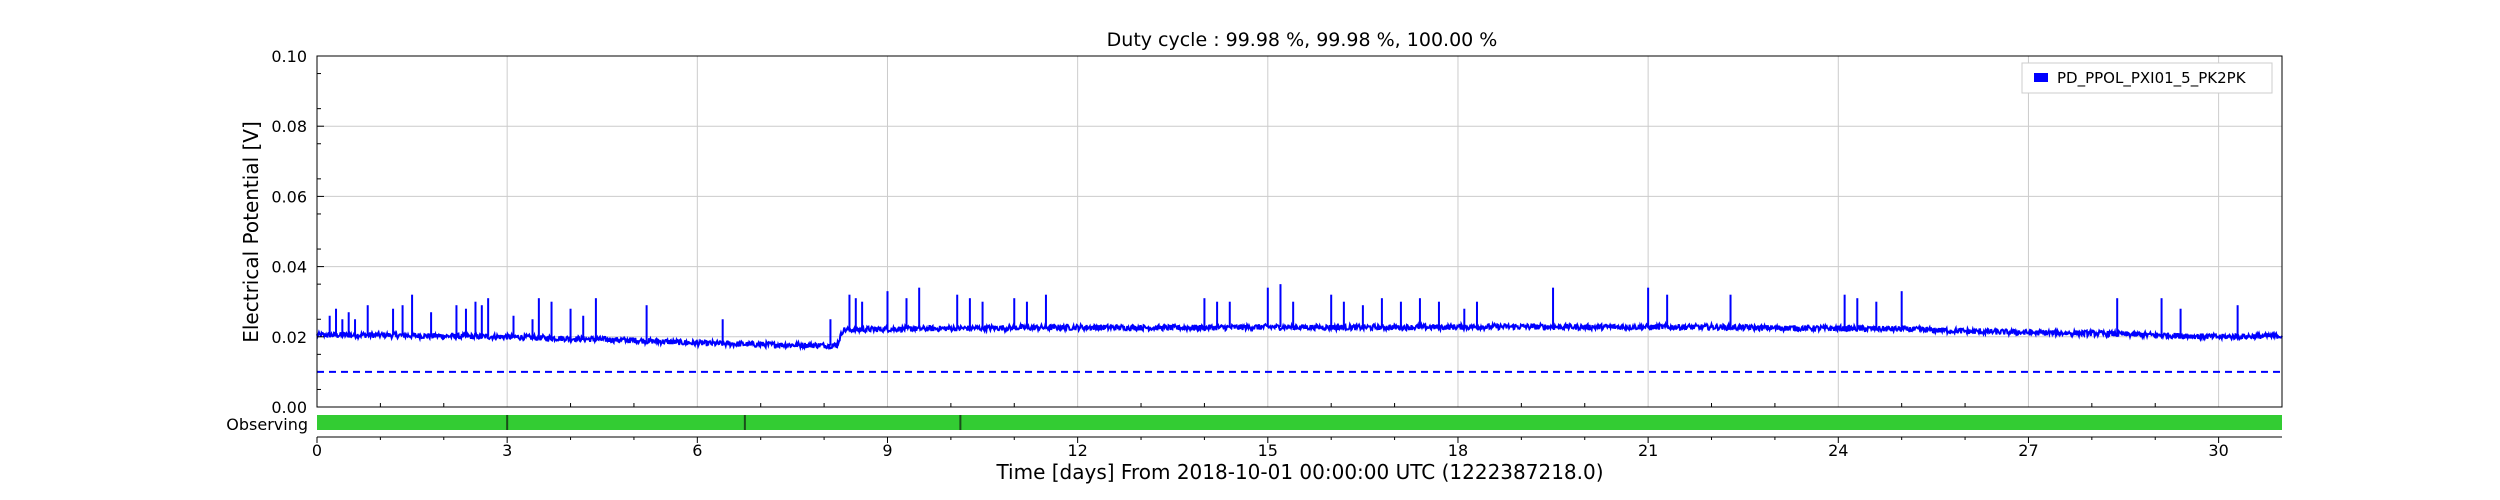  I want to click on y-tick-label: 0.04, so click(289, 267).